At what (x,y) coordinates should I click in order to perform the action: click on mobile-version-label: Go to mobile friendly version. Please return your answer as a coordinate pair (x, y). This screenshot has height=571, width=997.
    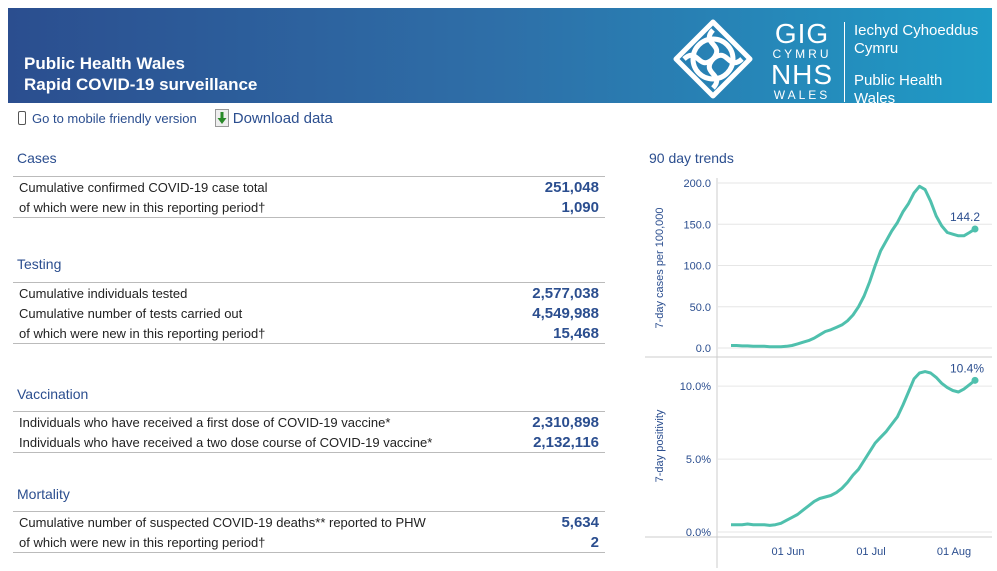
    Looking at the image, I should click on (114, 118).